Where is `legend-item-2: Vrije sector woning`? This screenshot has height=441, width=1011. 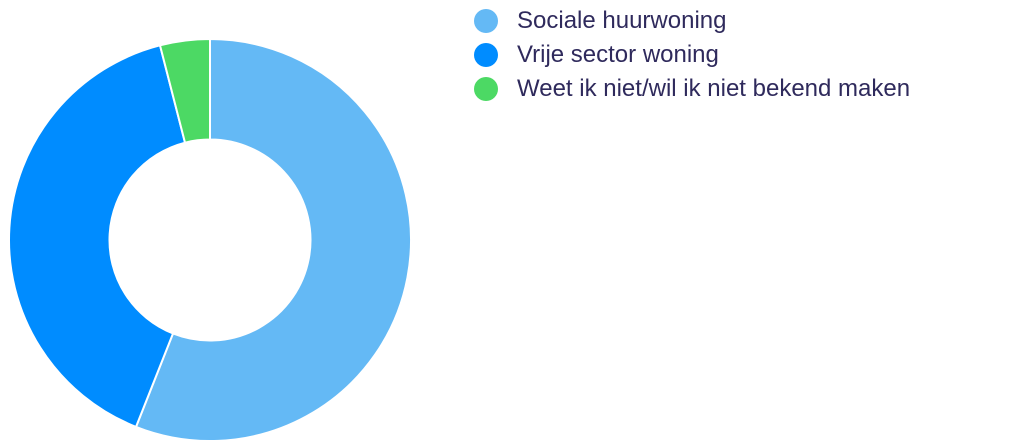 legend-item-2: Vrije sector woning is located at coordinates (692, 55).